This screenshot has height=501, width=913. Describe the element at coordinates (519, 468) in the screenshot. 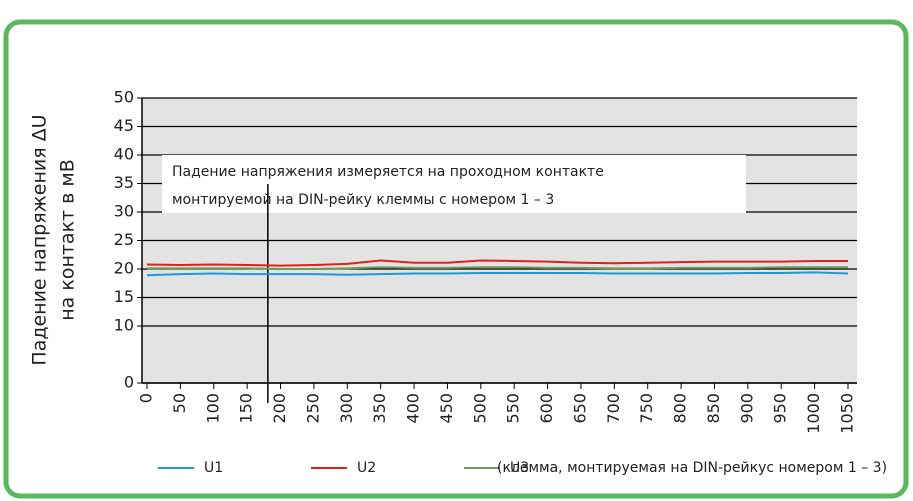

I see `legend-label: U3` at that location.